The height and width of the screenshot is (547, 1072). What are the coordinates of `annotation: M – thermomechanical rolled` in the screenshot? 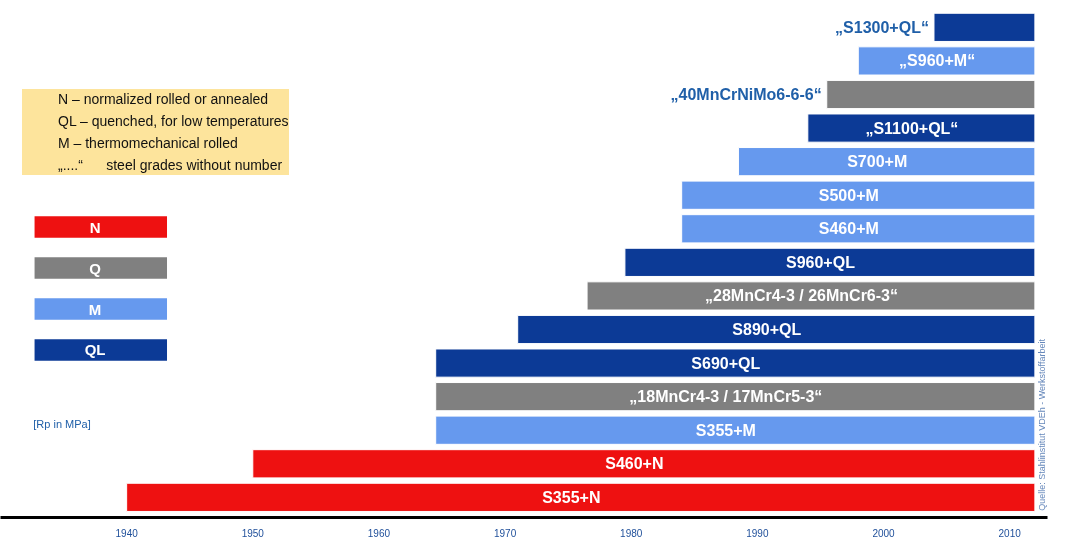 It's located at (148, 143).